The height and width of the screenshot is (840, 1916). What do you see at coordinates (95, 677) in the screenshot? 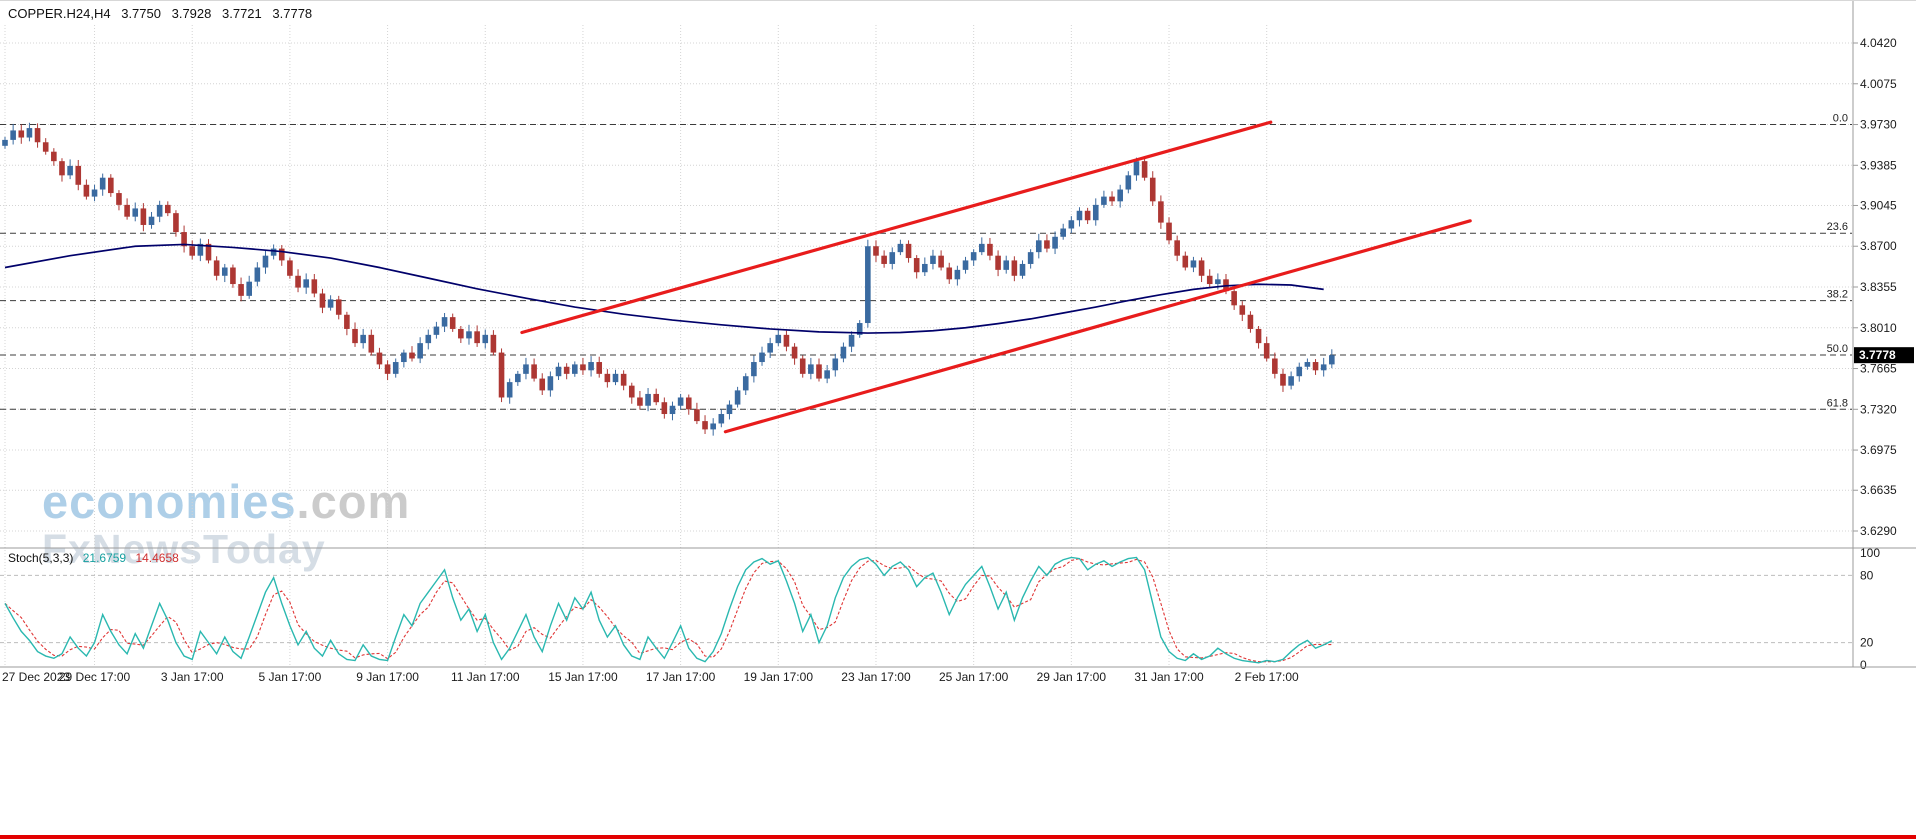
I see `date-label: 29 Dec 17:00` at bounding box center [95, 677].